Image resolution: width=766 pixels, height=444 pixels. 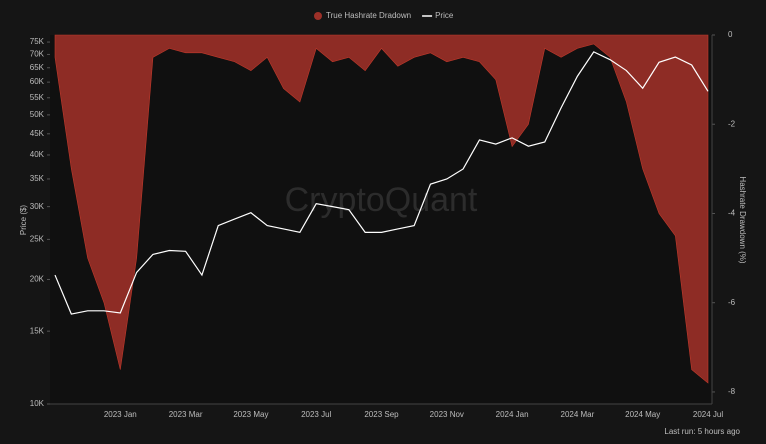 I want to click on x-tick-label: 2023 Jan, so click(x=120, y=414).